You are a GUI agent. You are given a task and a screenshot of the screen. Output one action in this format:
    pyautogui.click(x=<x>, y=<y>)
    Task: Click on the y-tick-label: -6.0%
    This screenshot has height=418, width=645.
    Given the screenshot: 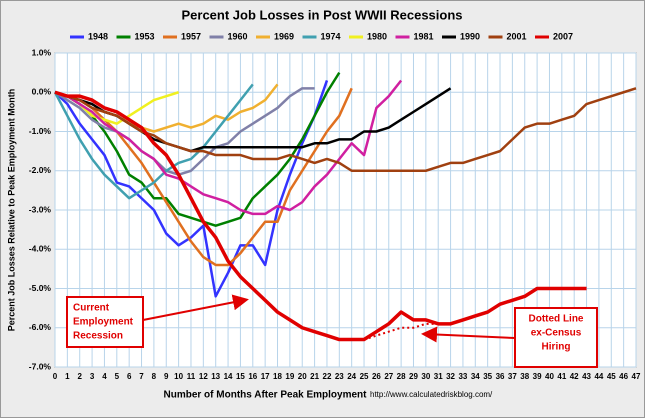 What is the action you would take?
    pyautogui.click(x=40, y=327)
    